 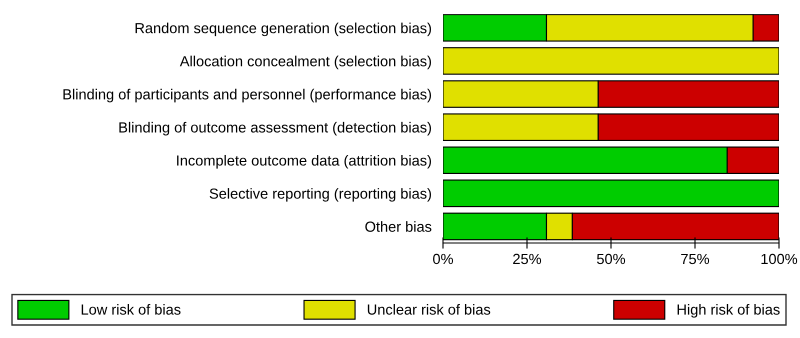 What do you see at coordinates (275, 129) in the screenshot?
I see `y-tick-label: Blinding of outcome assessment (detection bias)` at bounding box center [275, 129].